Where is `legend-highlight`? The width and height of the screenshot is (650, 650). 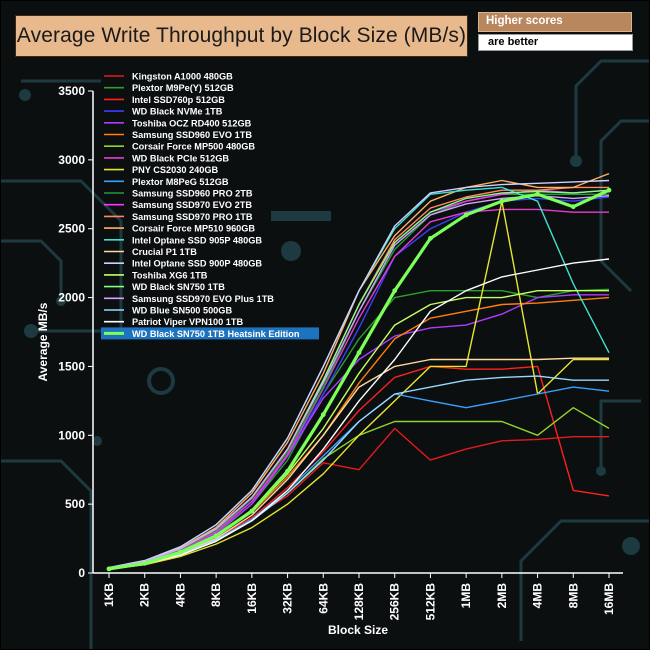
legend-highlight is located at coordinates (210, 333).